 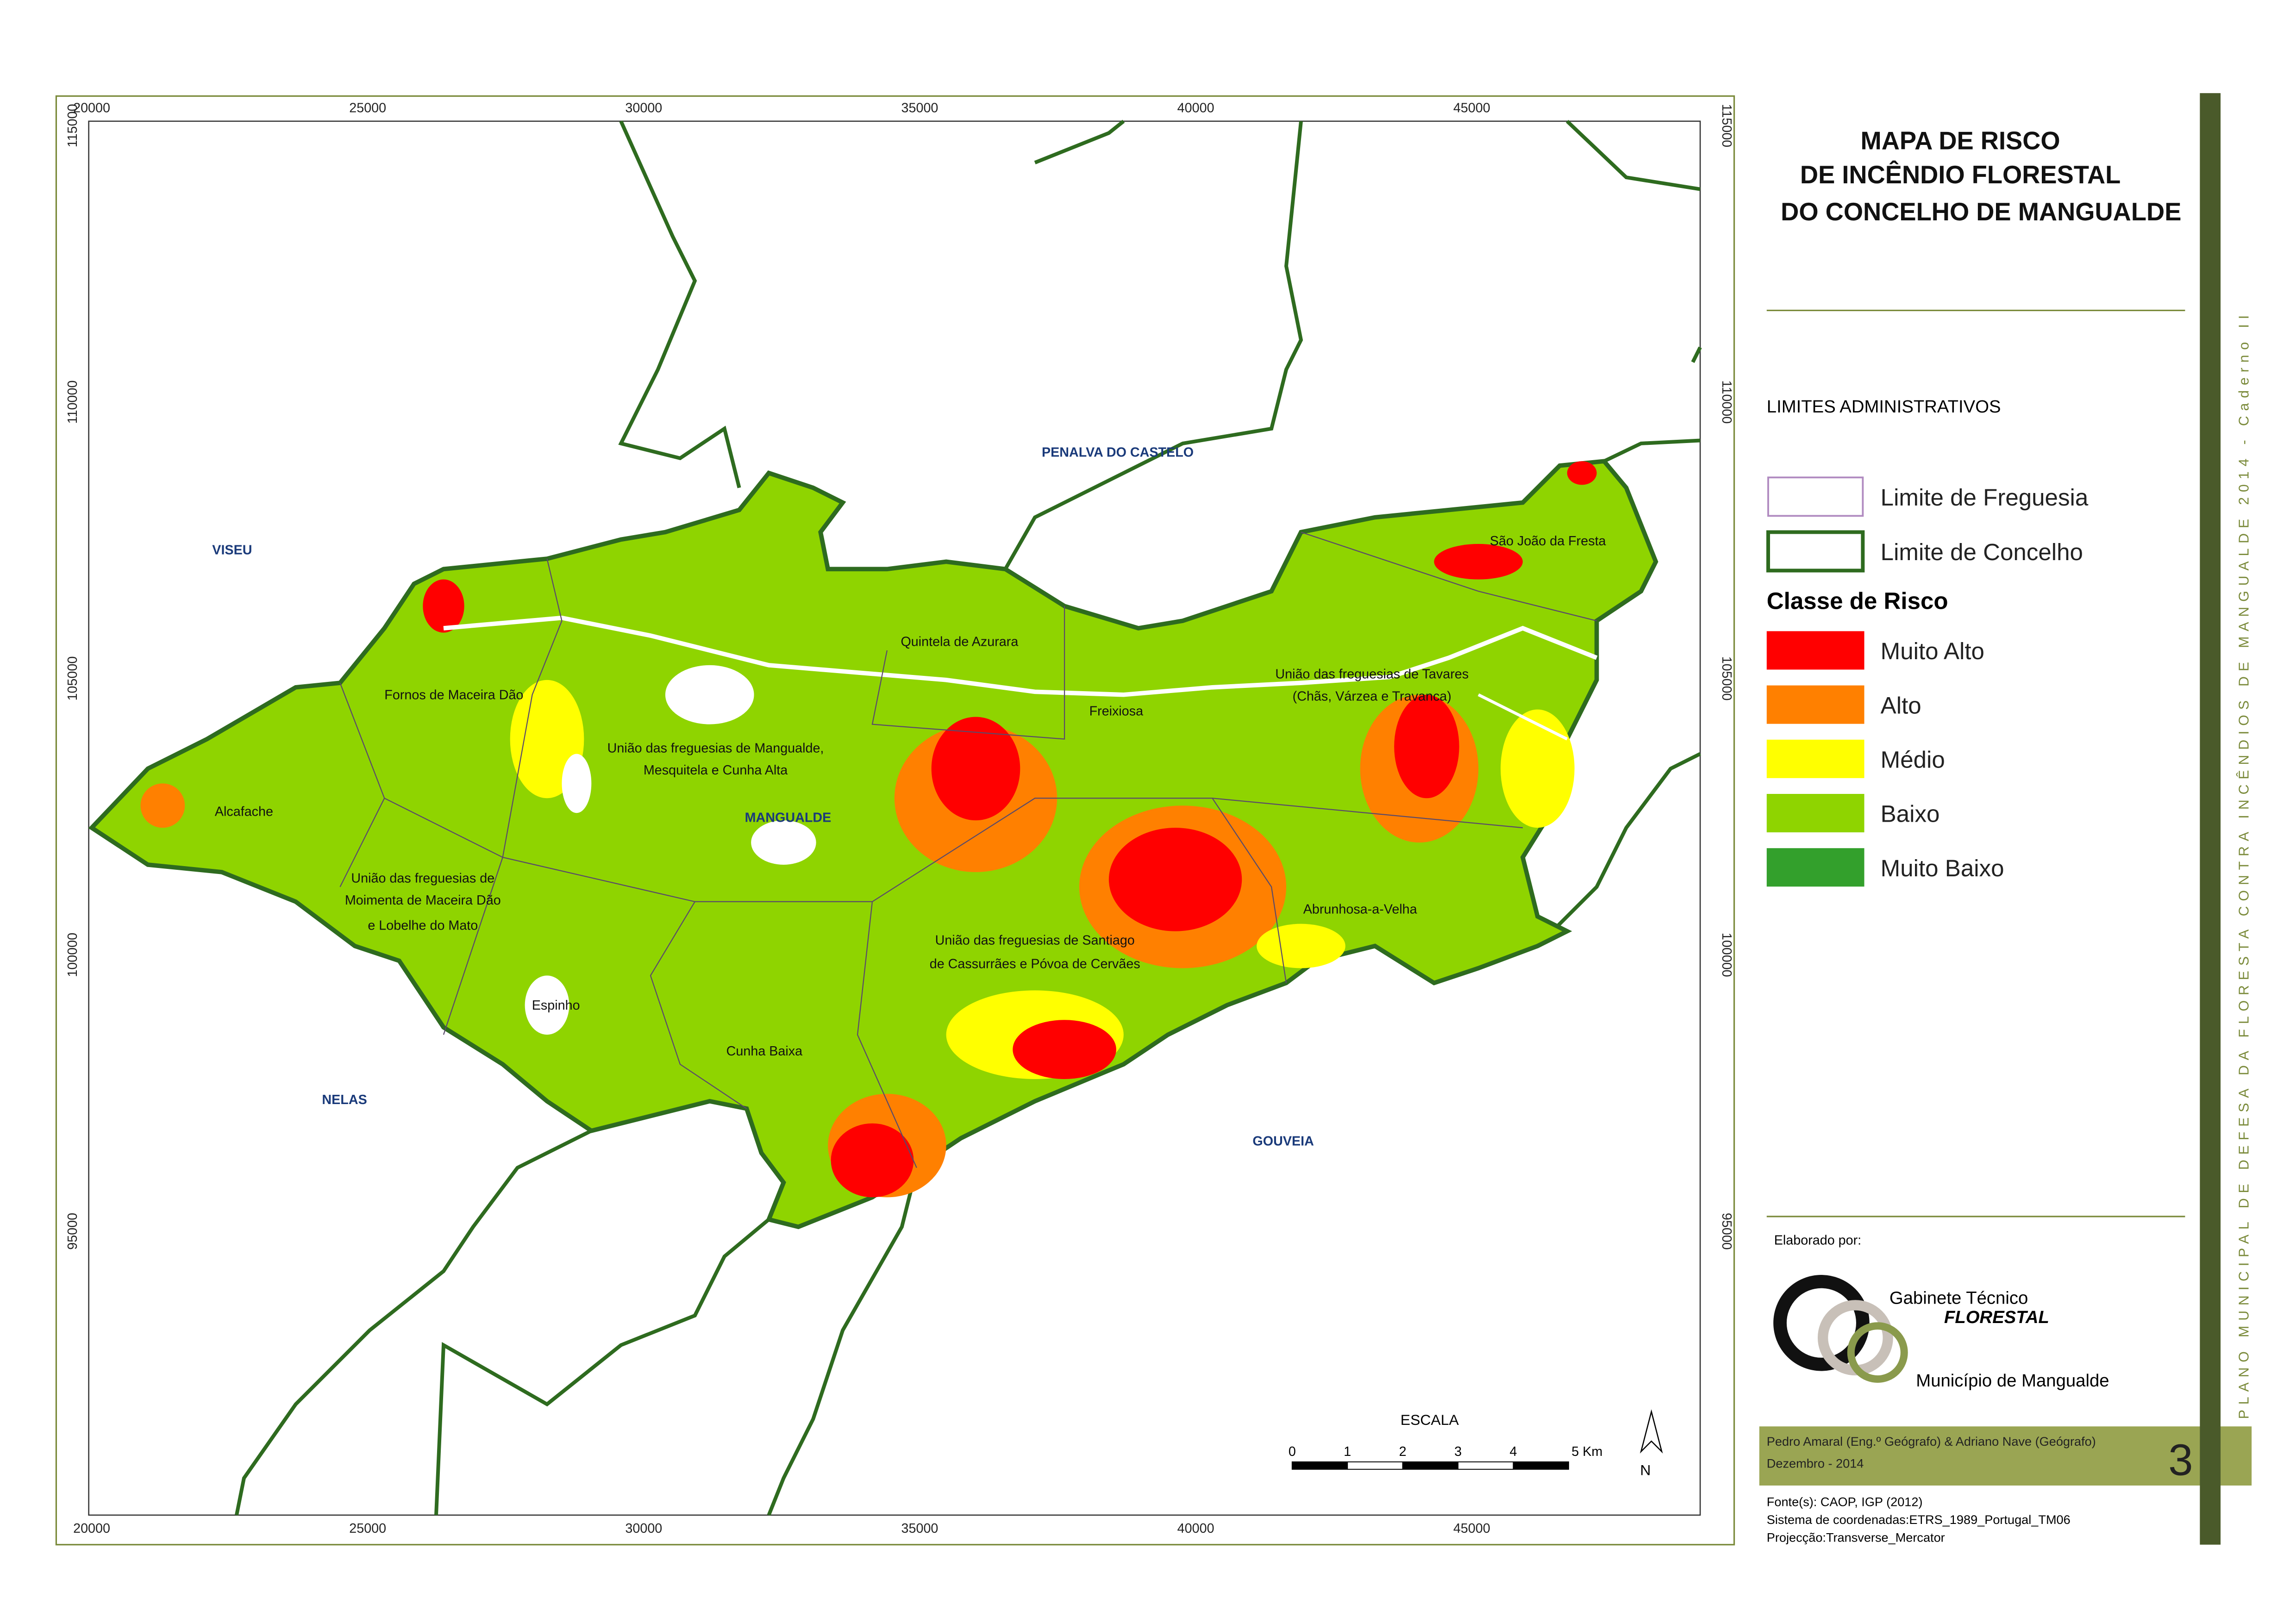 What do you see at coordinates (1981, 212) in the screenshot?
I see `title-line: DO CONCELHO DE MANGUALDE` at bounding box center [1981, 212].